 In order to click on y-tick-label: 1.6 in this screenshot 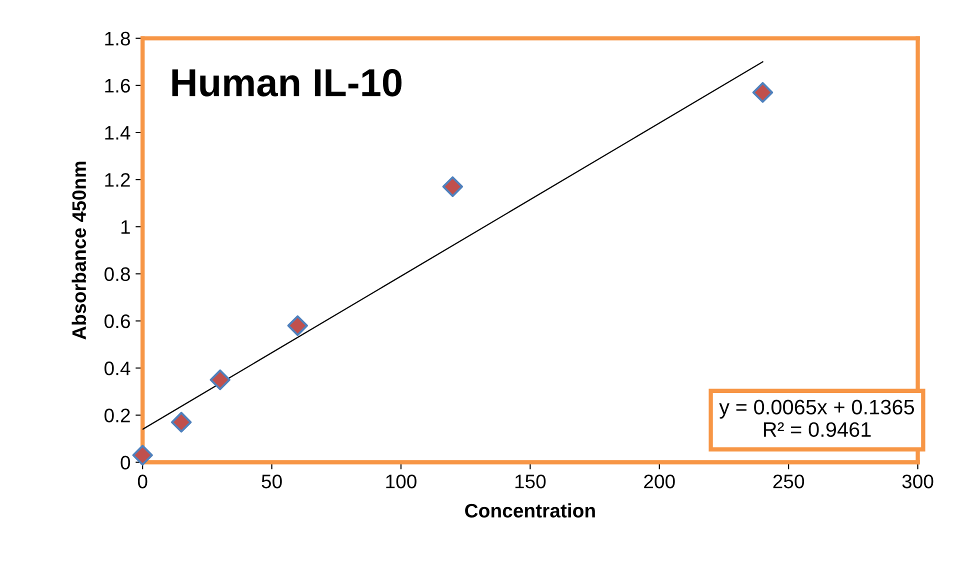, I will do `click(117, 85)`.